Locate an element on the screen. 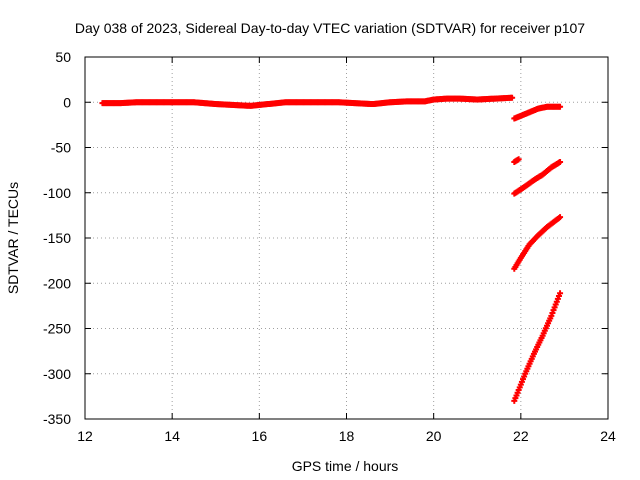  y-tick-label: -100 is located at coordinates (57, 193).